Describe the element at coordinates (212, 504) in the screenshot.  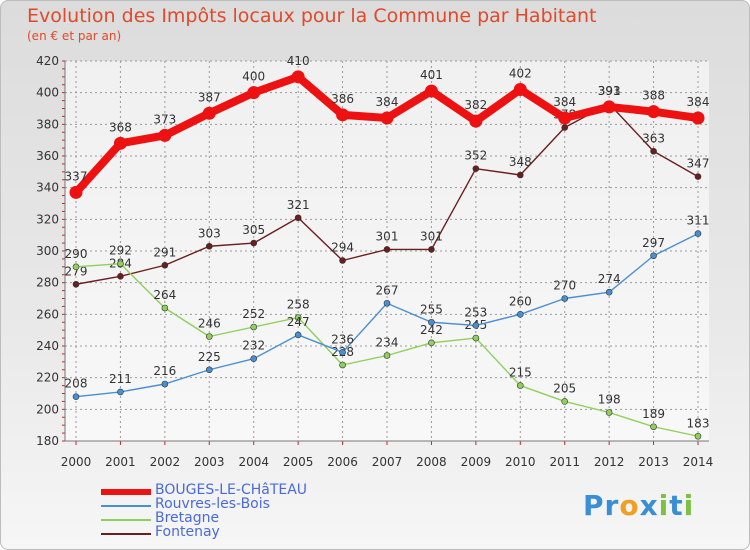
I see `legend-label-rouvres: Rouvres-les-Bois` at that location.